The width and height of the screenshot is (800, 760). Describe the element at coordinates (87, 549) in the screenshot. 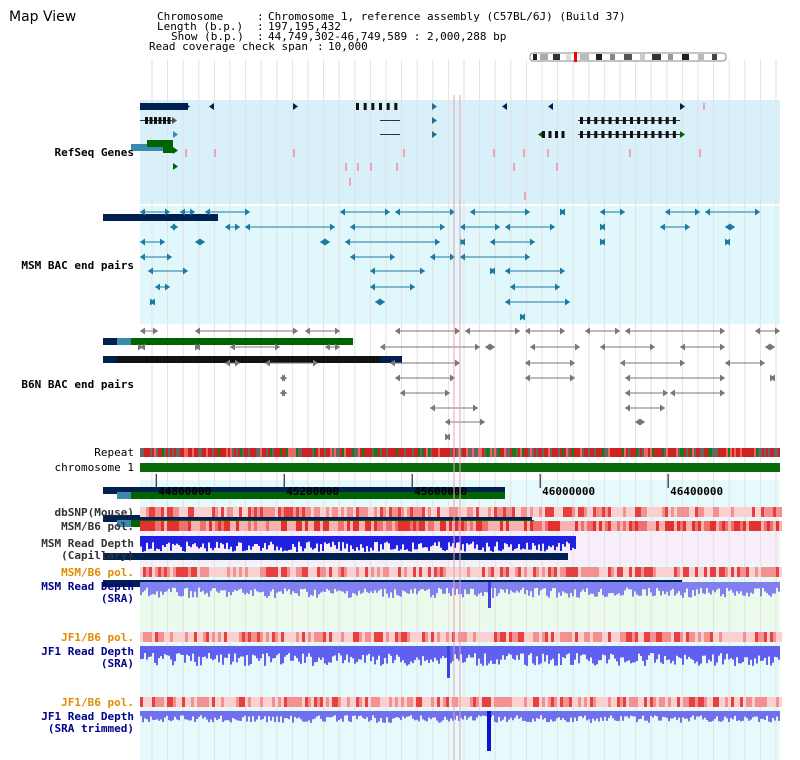

I see `track-label-msm-depth-capillary: MSM Read Depth (Capillary)` at that location.